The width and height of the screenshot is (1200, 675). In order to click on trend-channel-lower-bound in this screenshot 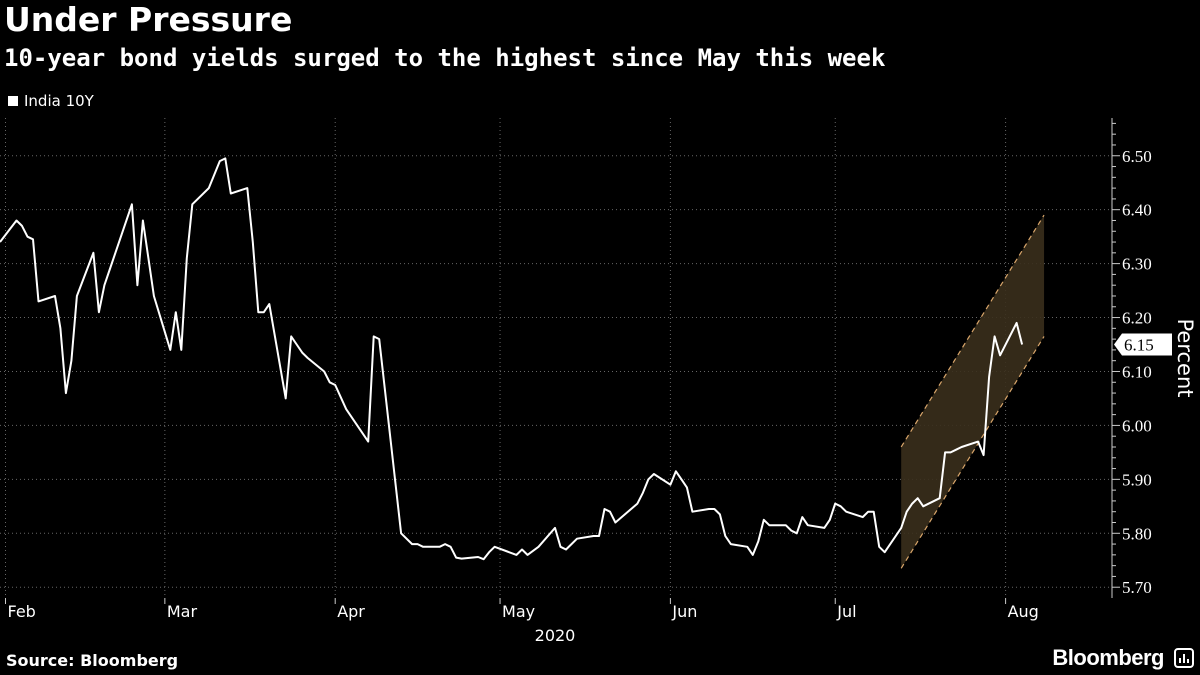, I will do `click(972, 452)`.